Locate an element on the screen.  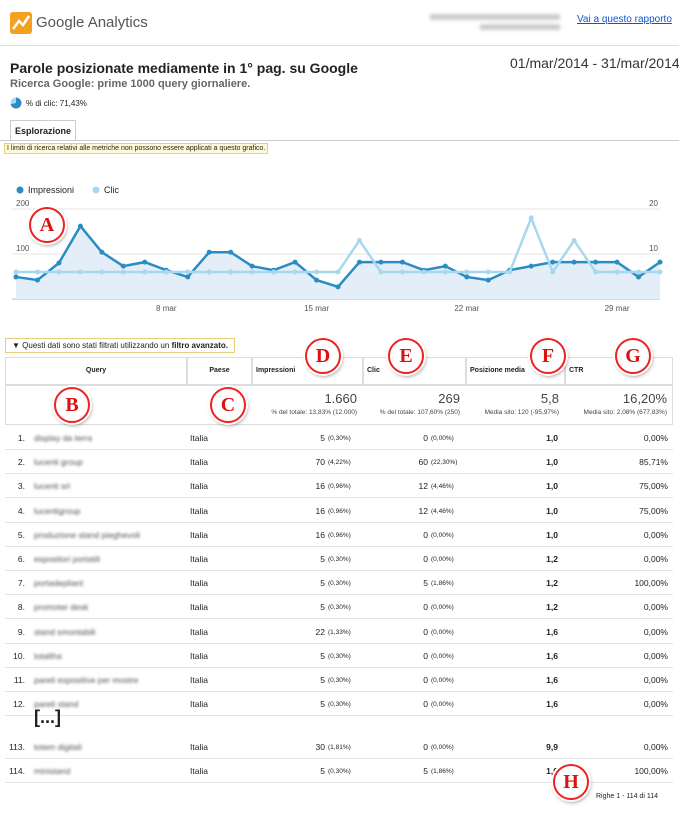
total-note: Media sito: 2,08% (677,83%) is located at coordinates (625, 412).